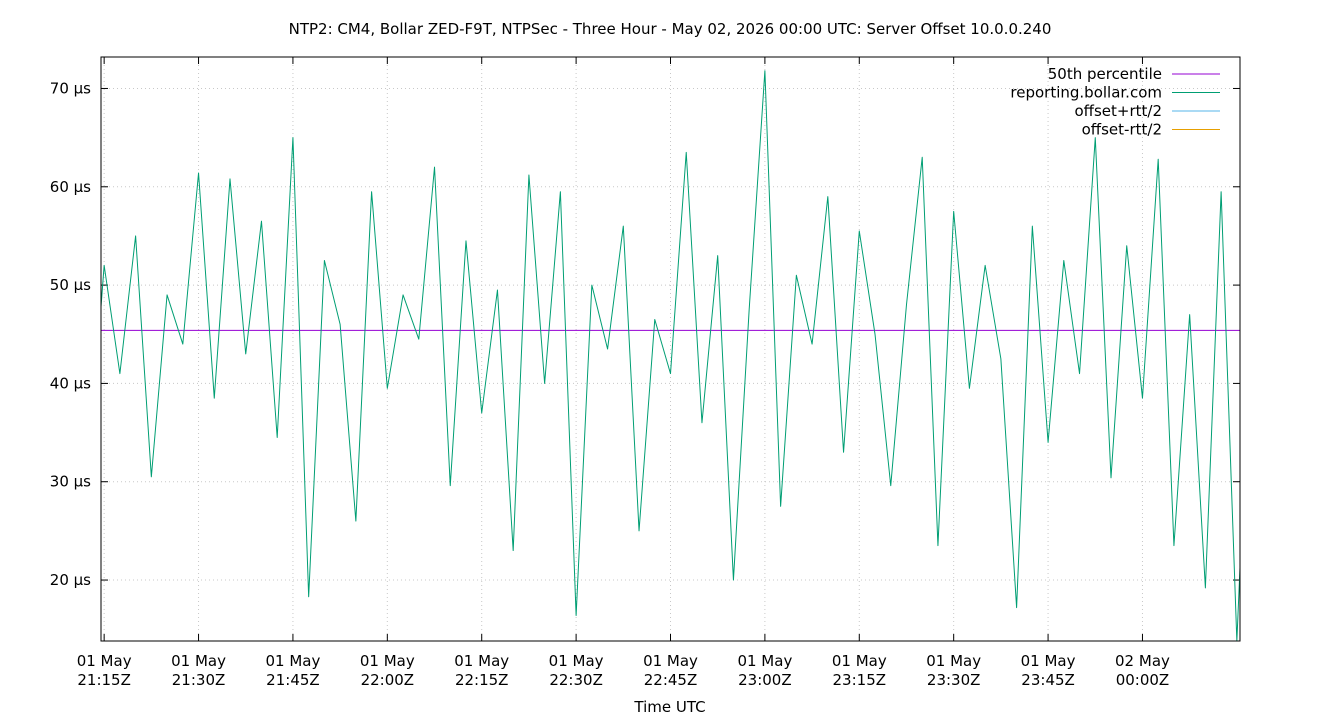 The image size is (1340, 720). What do you see at coordinates (199, 680) in the screenshot?
I see `x-tick-label-time: 21:30Z` at bounding box center [199, 680].